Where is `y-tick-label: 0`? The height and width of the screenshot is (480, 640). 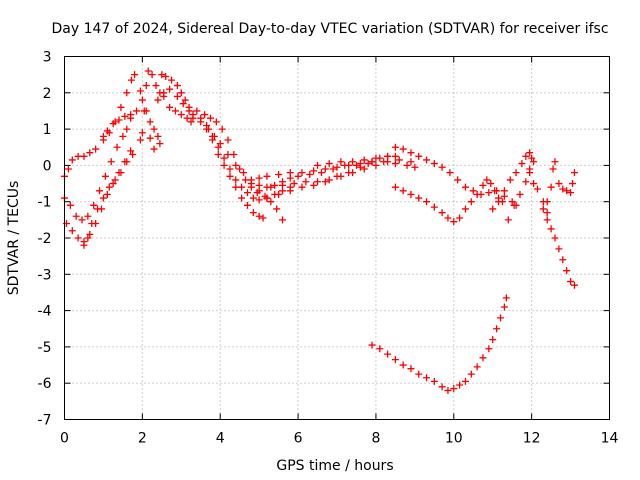
y-tick-label: 0 is located at coordinates (47, 166).